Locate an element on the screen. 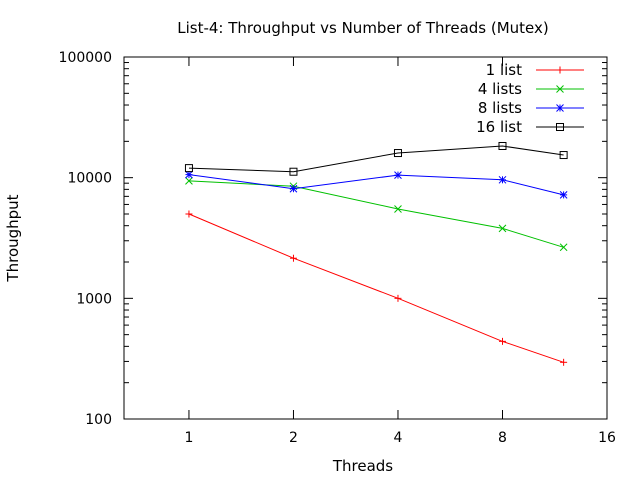  y-axis-label: Throughput is located at coordinates (13, 238).